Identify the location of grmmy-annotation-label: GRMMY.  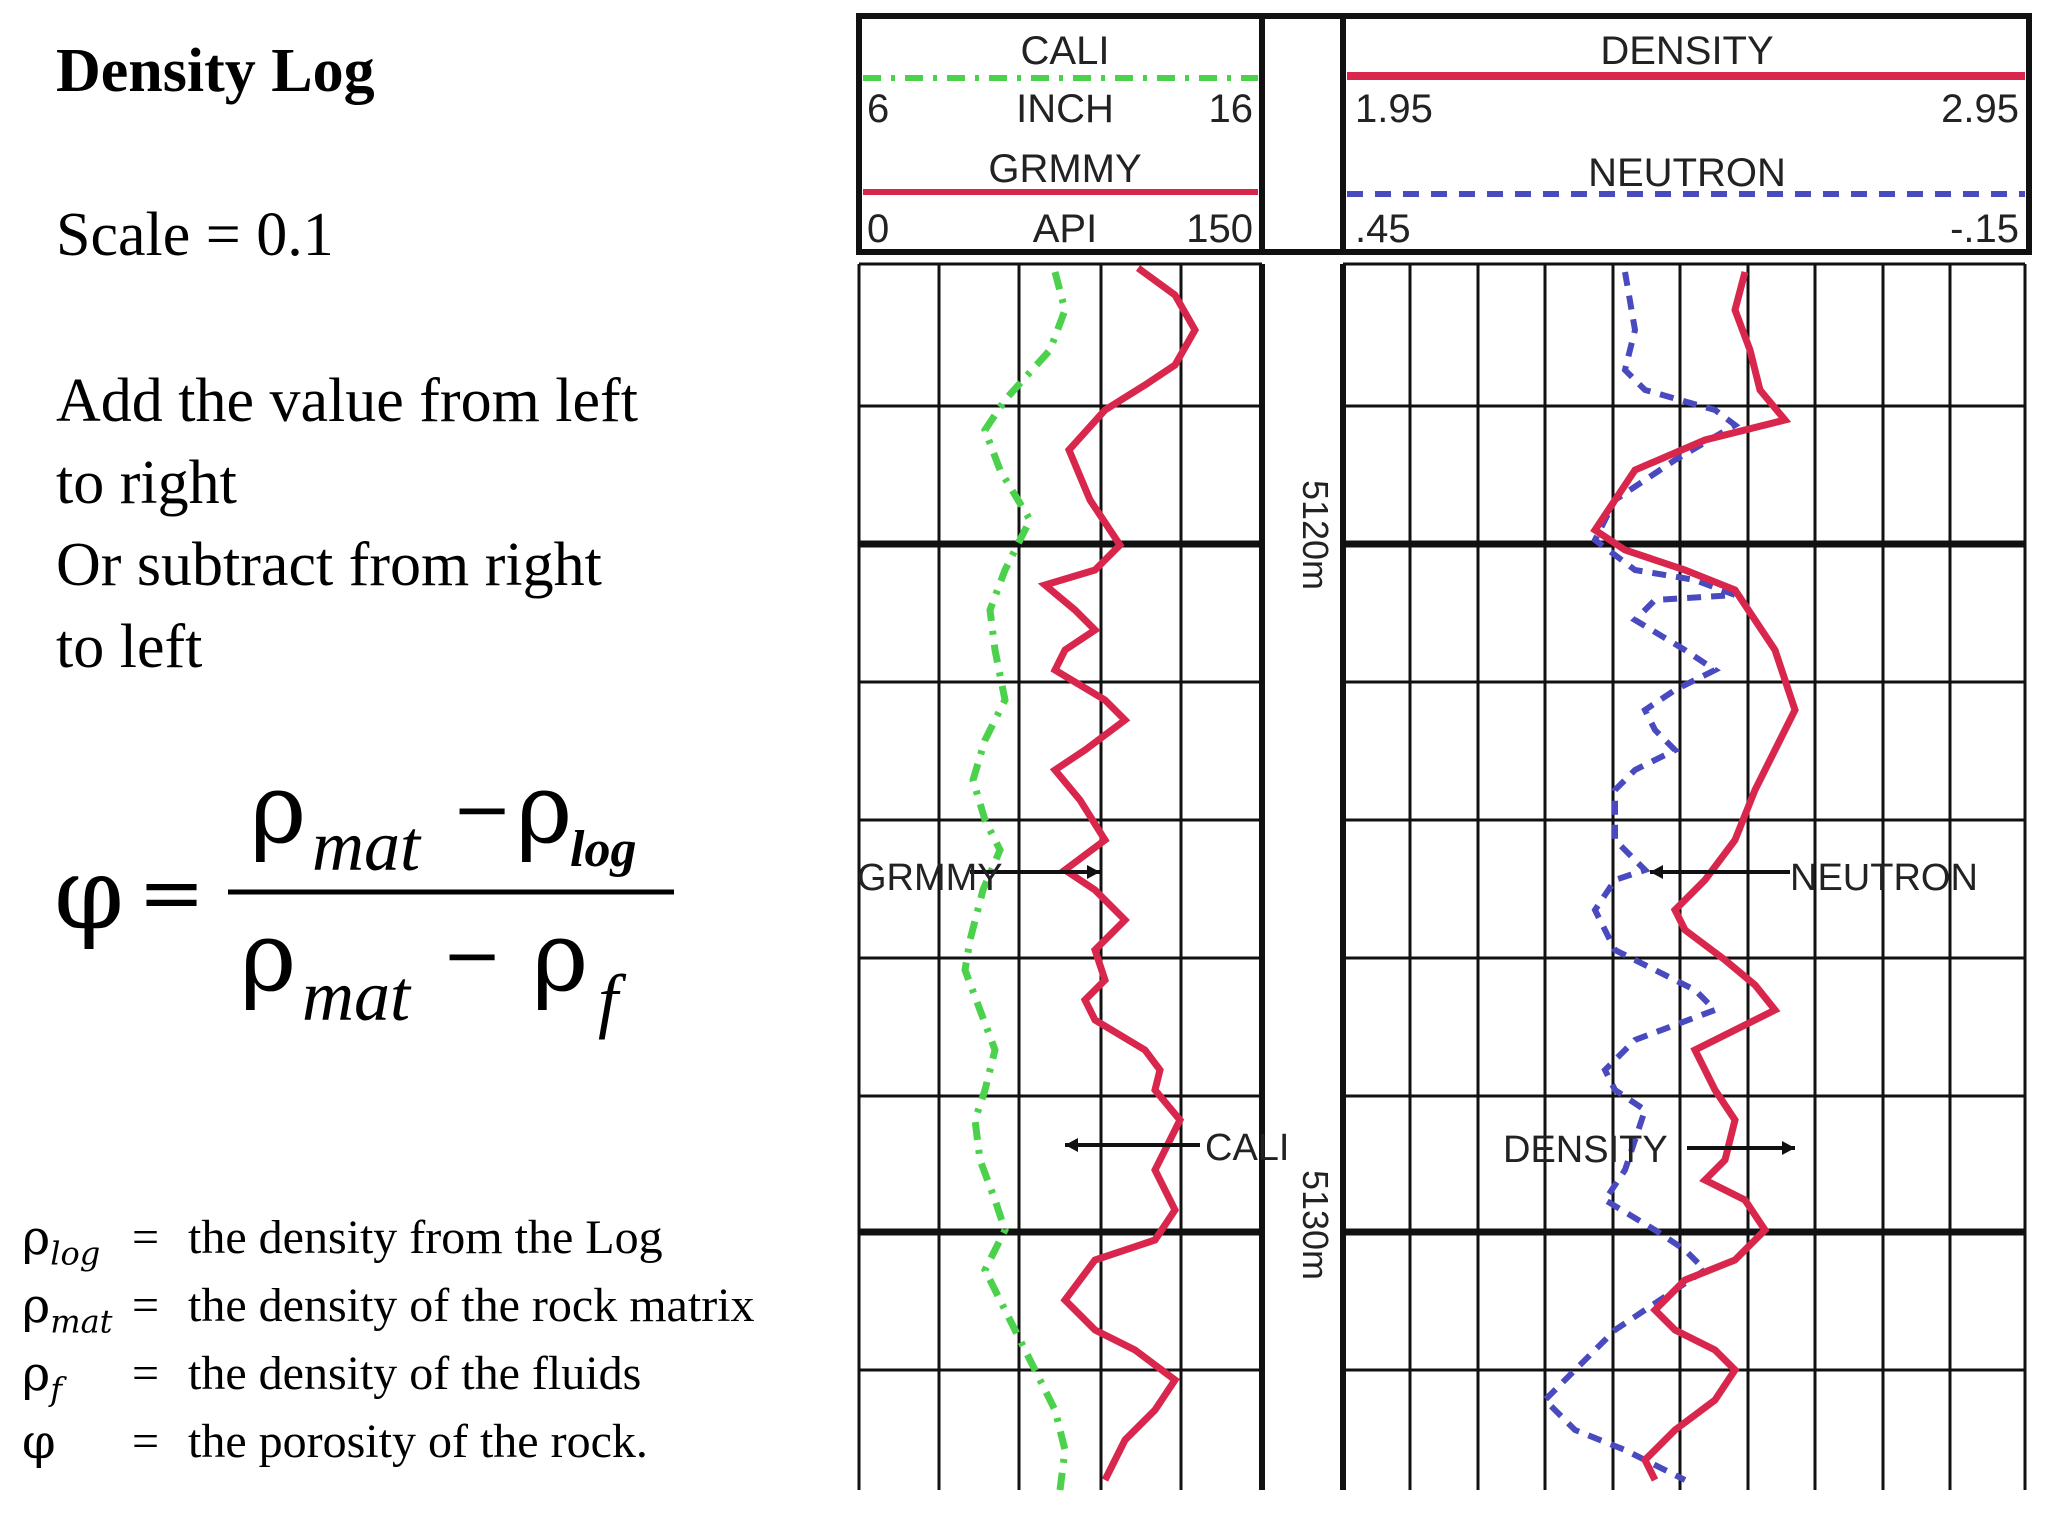
(930, 878).